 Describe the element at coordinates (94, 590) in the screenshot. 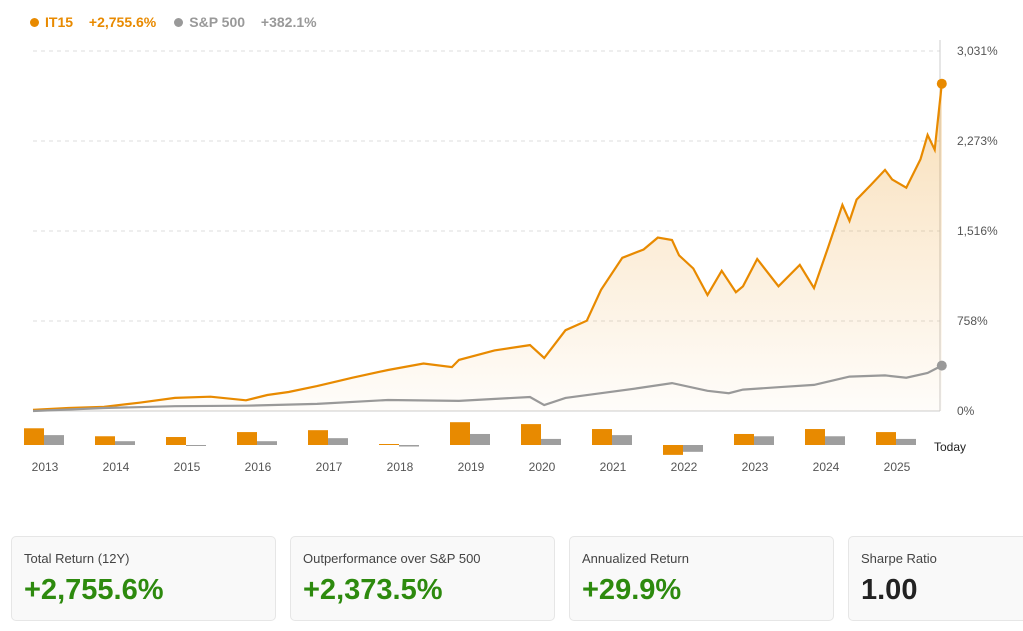

I see `card-value: +2,755.6%` at that location.